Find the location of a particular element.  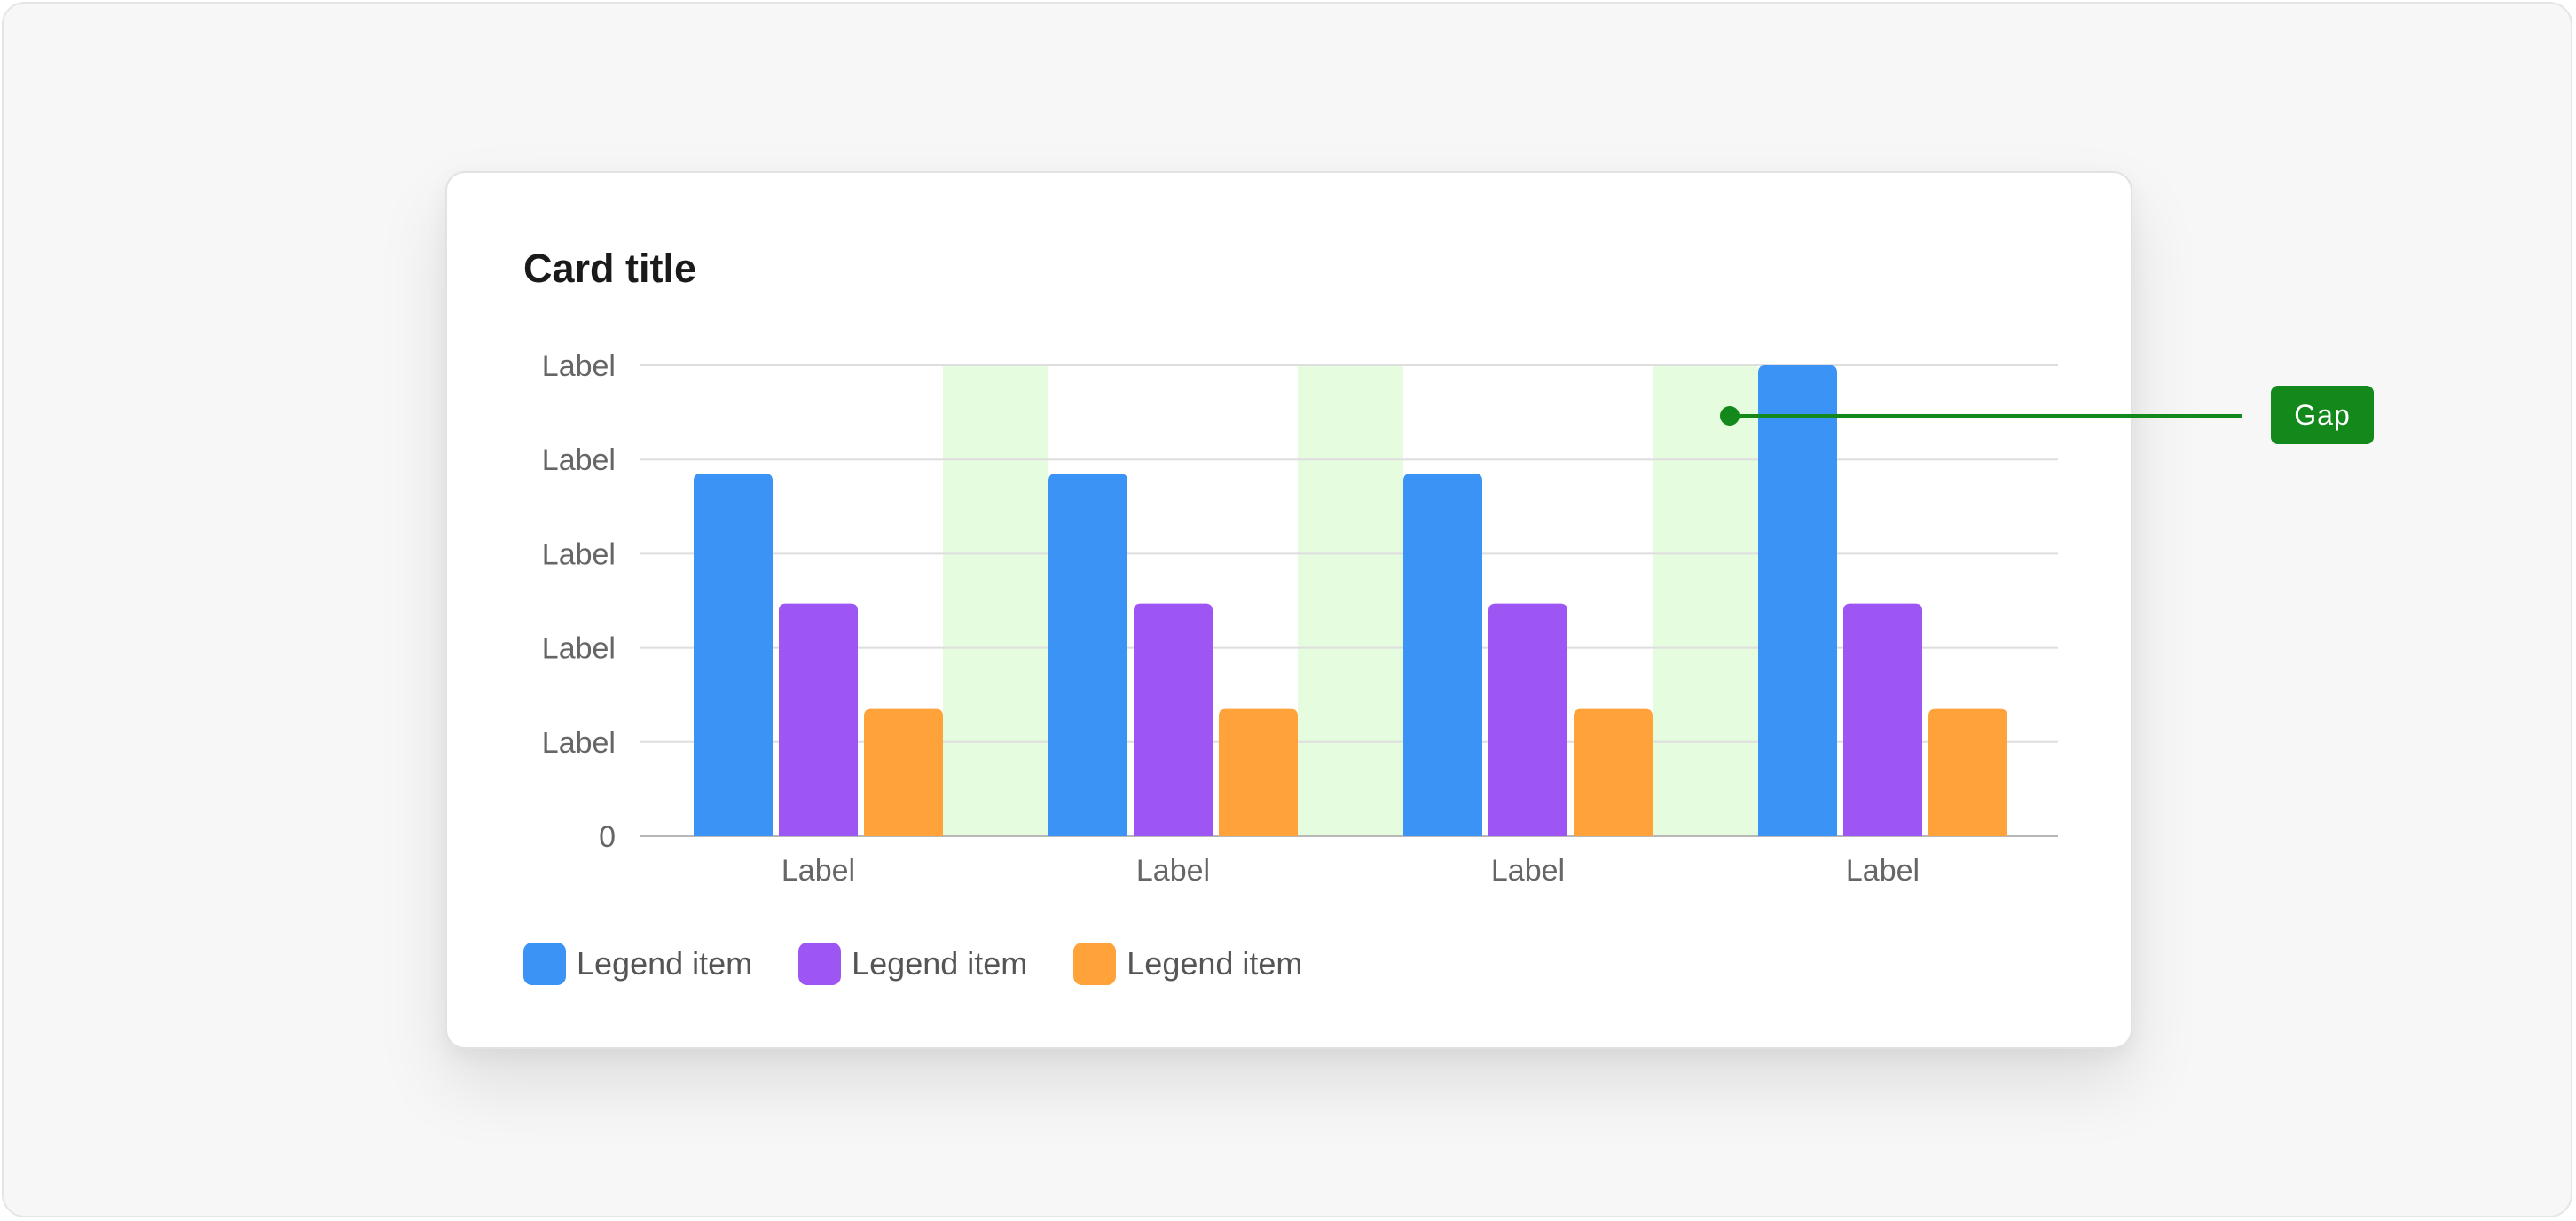

y-axis: 0 Label Label Label Label Label is located at coordinates (579, 601).